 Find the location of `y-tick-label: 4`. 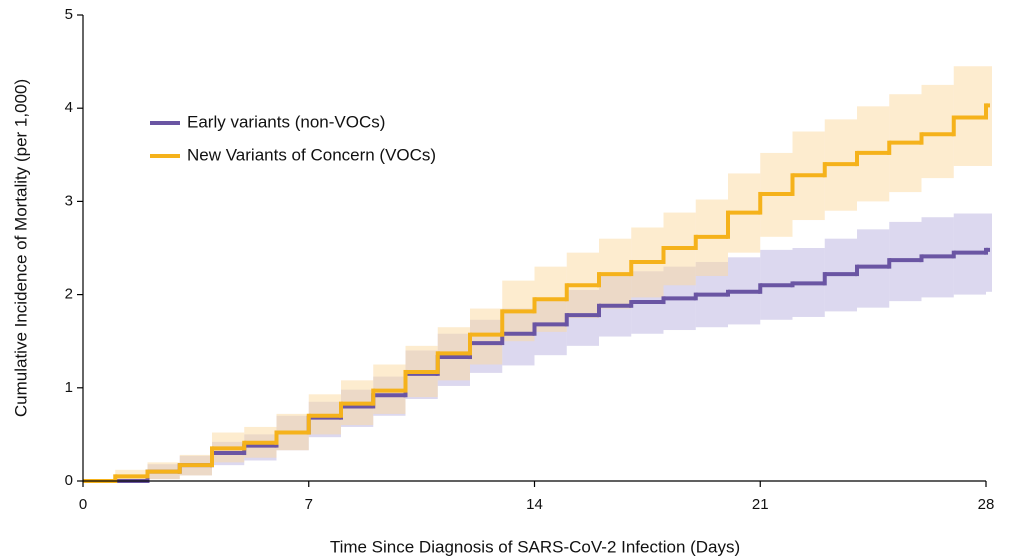

y-tick-label: 4 is located at coordinates (69, 107).